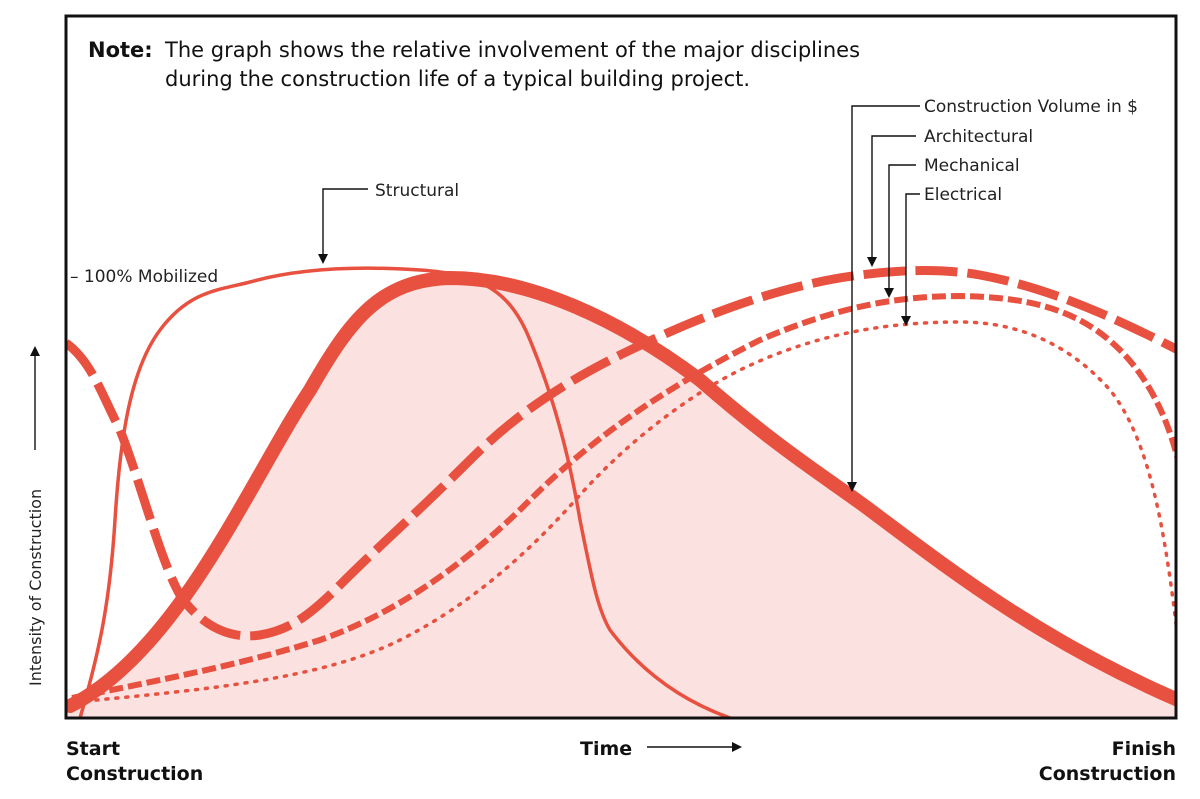 This screenshot has height=799, width=1200. Describe the element at coordinates (343, 226) in the screenshot. I see `structural-leader` at that location.